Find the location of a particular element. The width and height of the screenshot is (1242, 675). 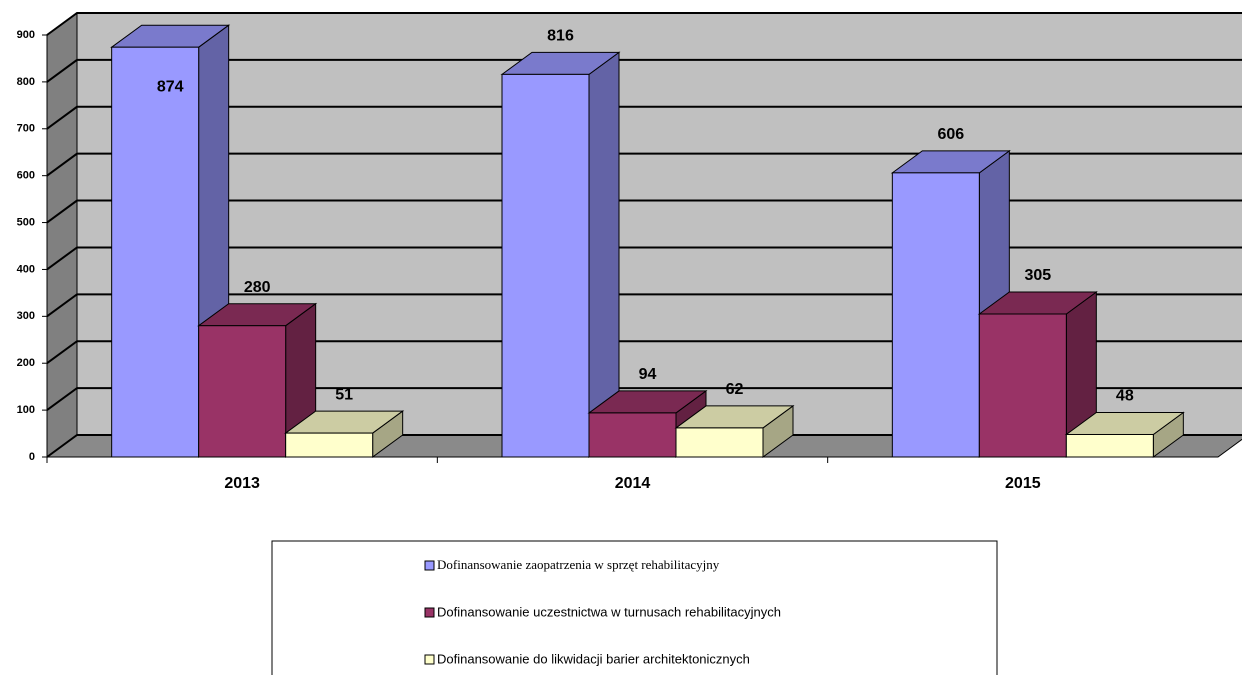

y-tick-label: 900 is located at coordinates (26, 35).